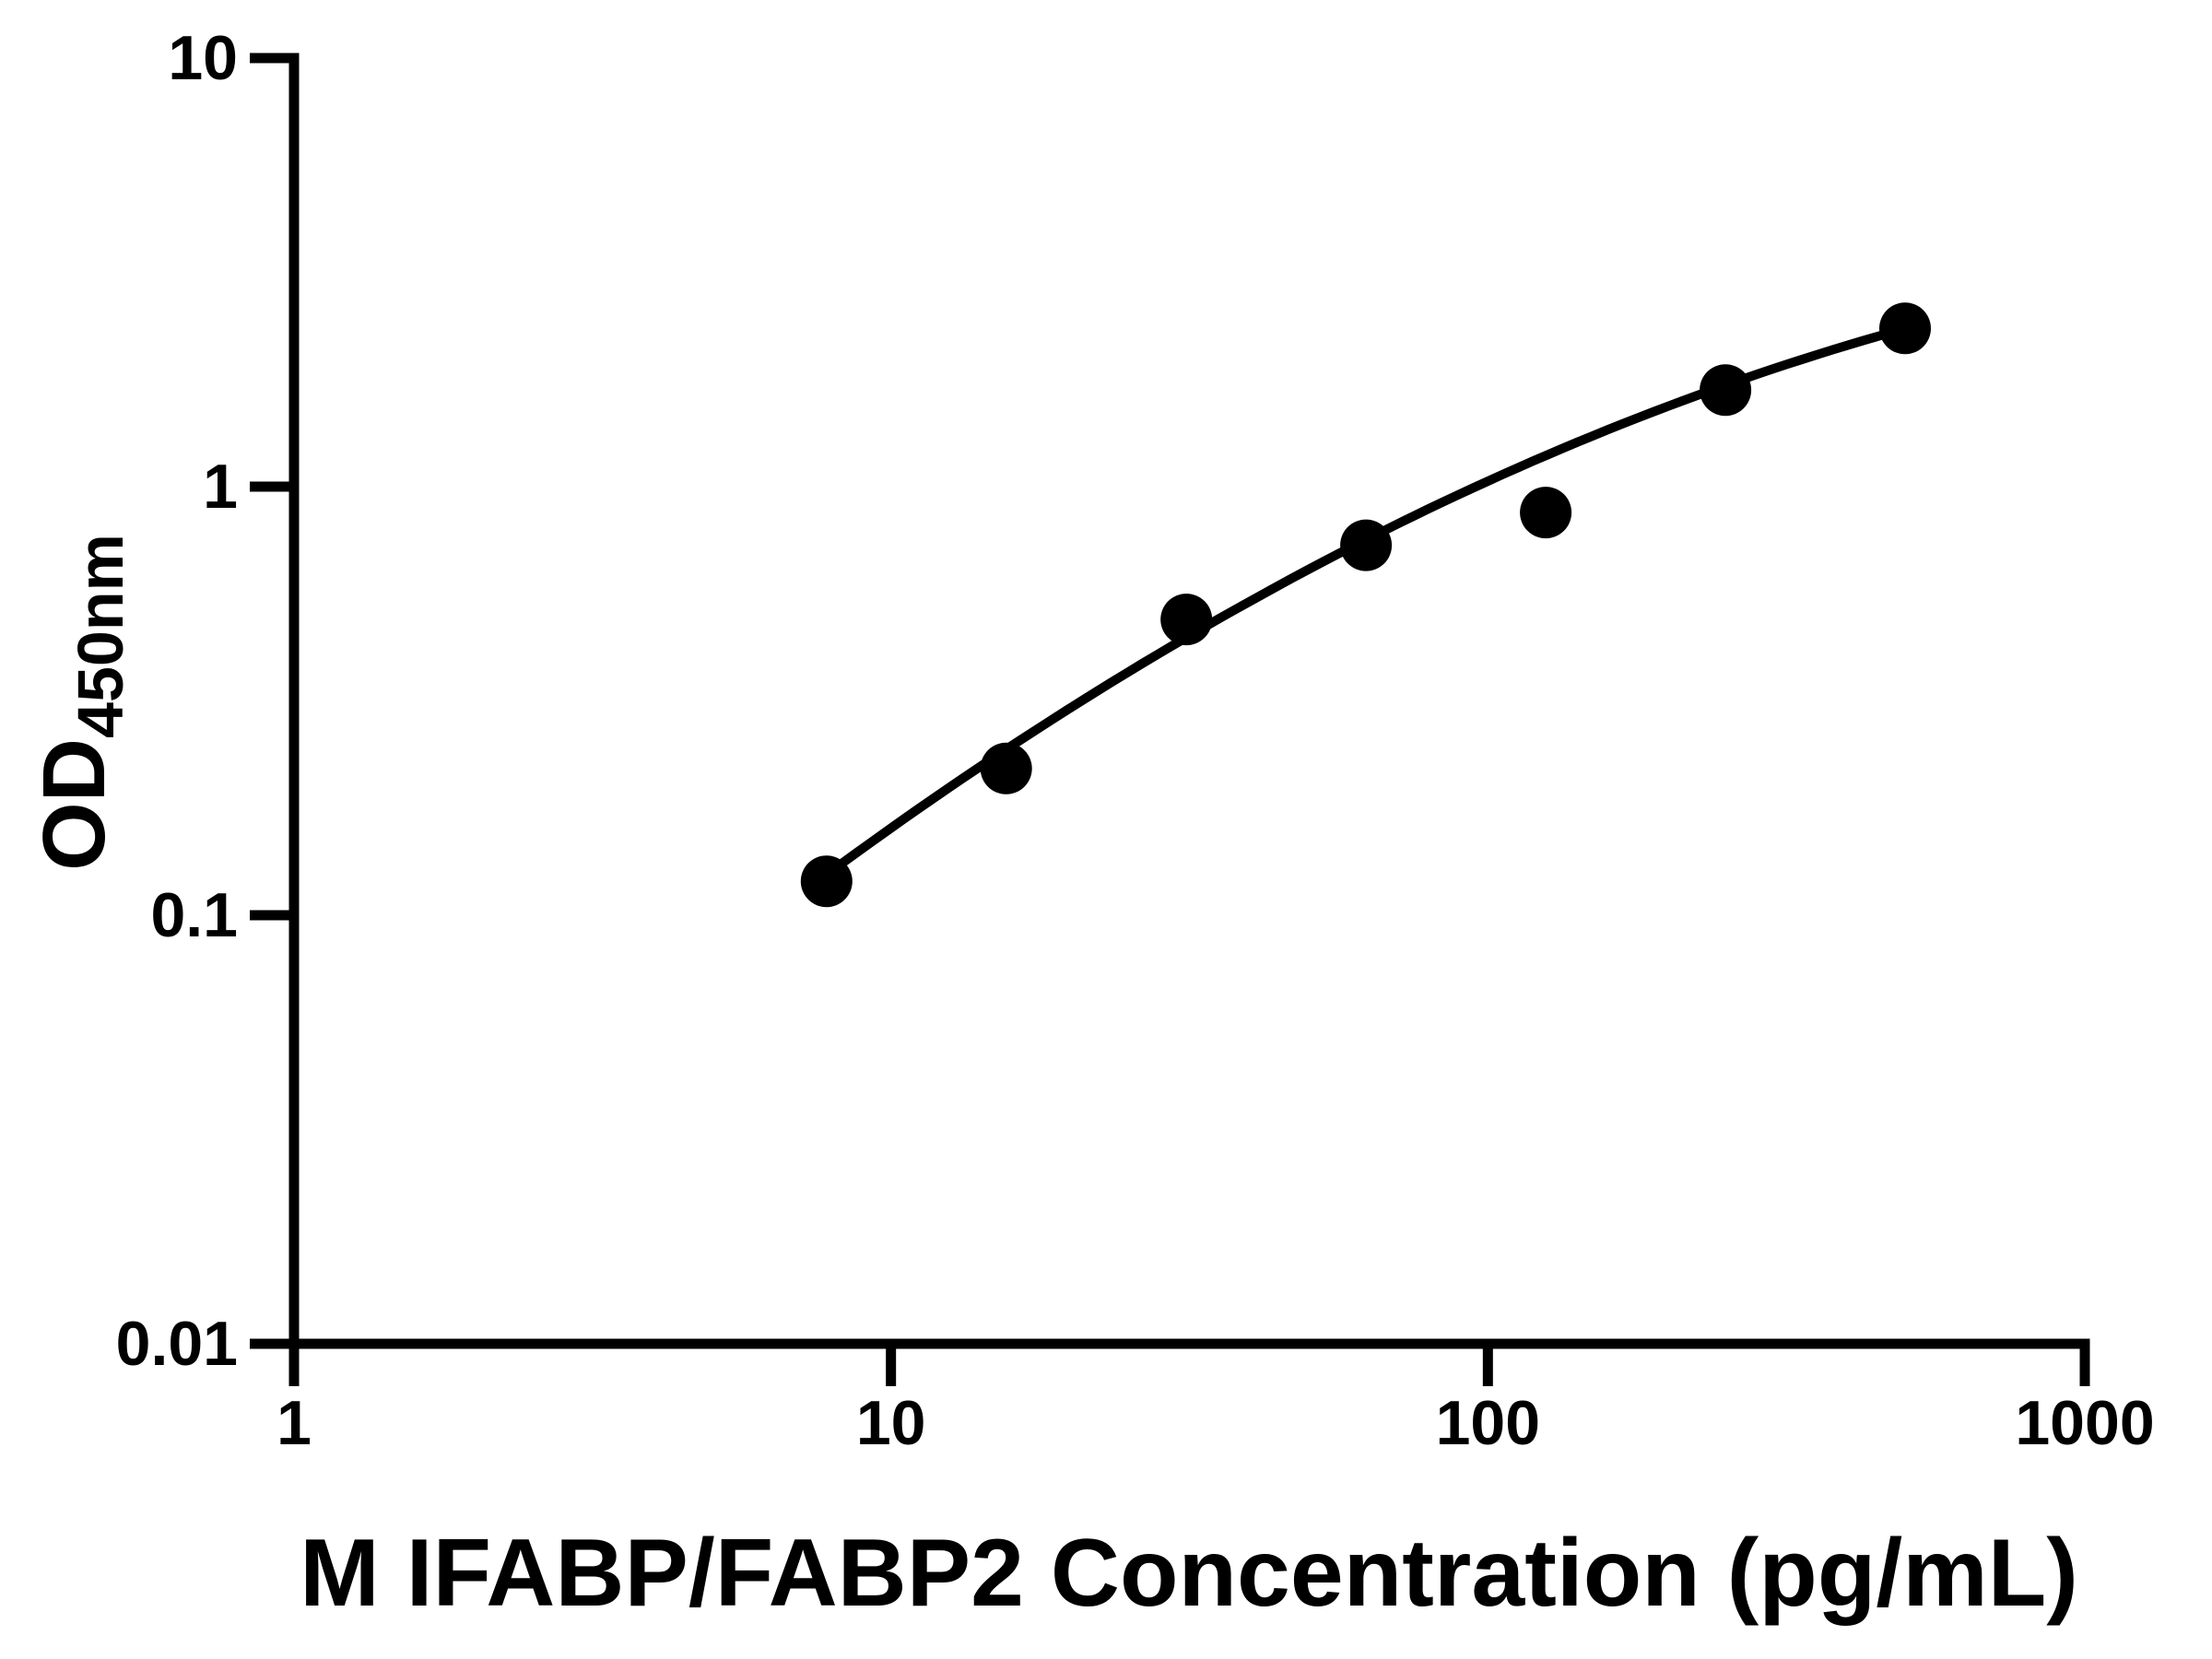  Describe the element at coordinates (194, 915) in the screenshot. I see `y-tick-label: 0.1` at that location.